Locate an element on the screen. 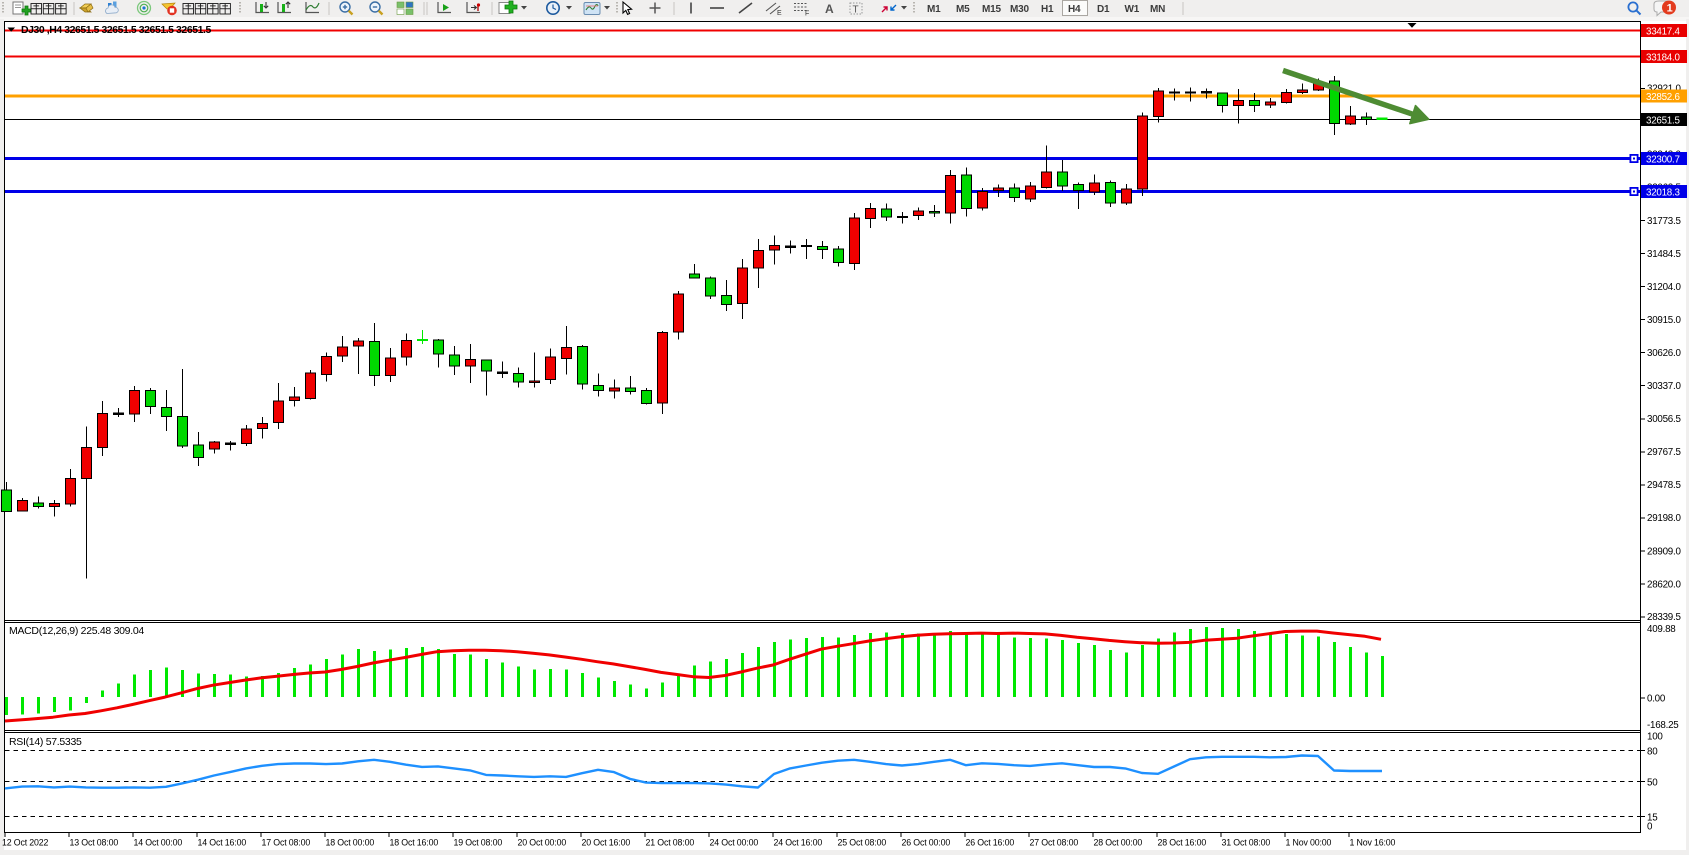 This screenshot has width=1689, height=855. svg-text: M15 is located at coordinates (991, 9).